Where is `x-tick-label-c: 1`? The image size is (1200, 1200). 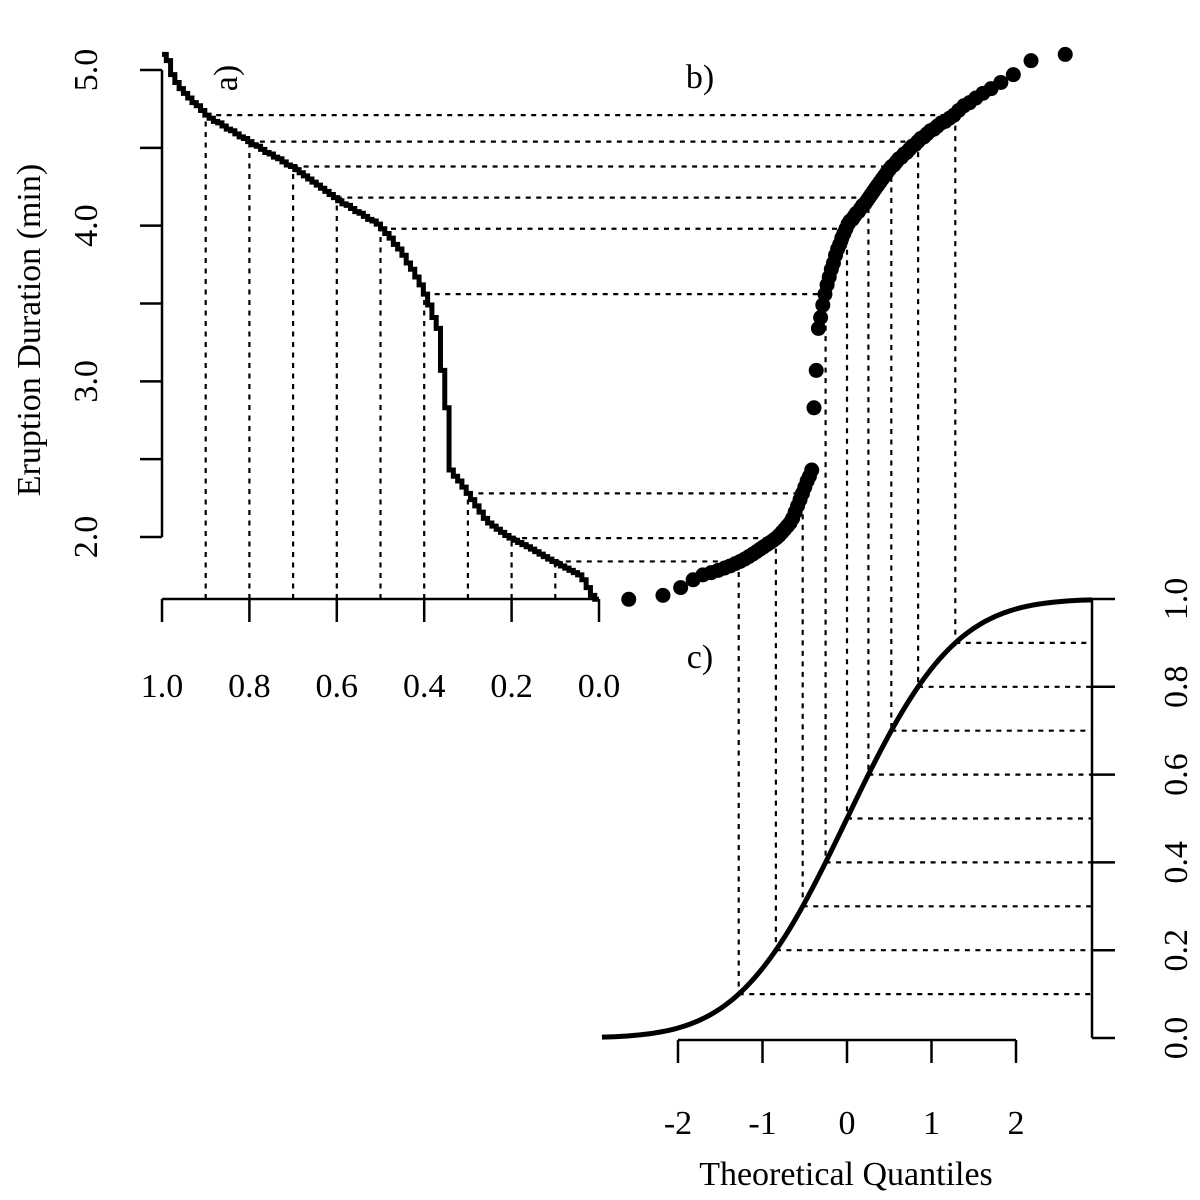
x-tick-label-c: 1 is located at coordinates (931, 1123).